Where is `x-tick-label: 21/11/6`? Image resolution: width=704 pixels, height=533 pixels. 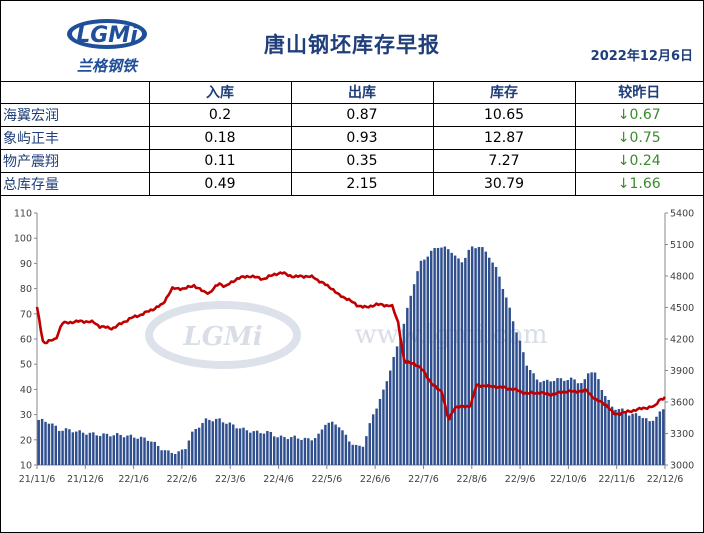 x-tick-label: 21/11/6 is located at coordinates (37, 479).